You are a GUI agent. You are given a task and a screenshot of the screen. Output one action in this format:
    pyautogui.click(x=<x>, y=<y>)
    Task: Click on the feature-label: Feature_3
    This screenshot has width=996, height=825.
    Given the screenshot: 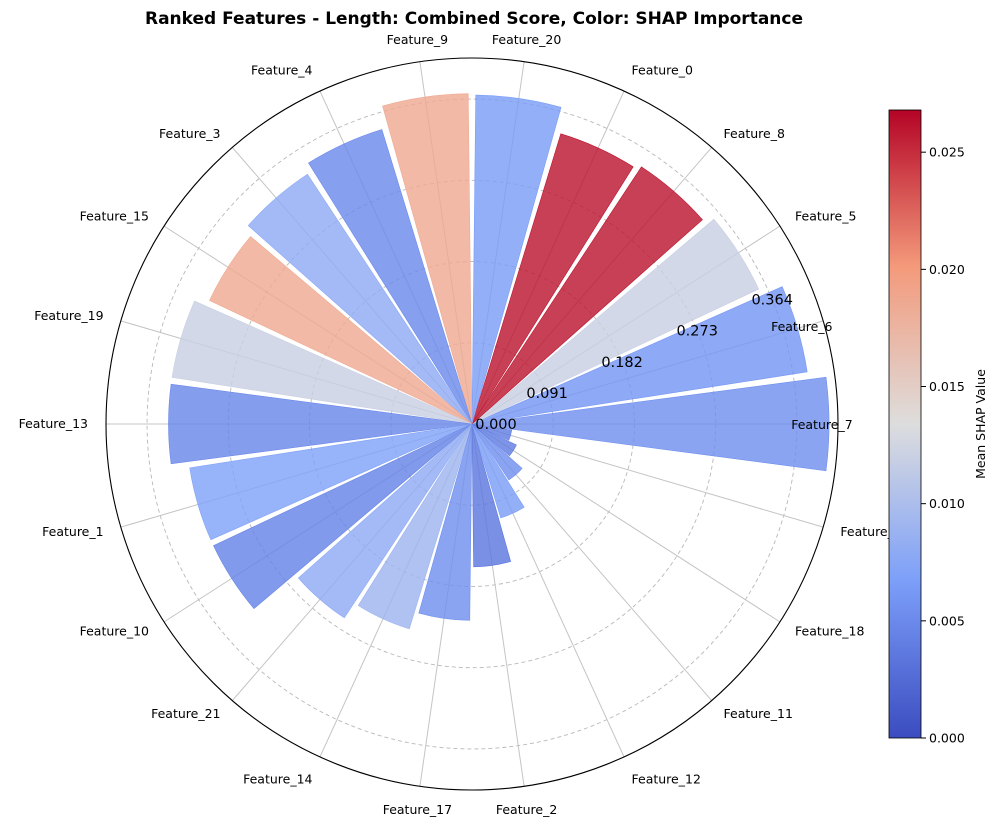 What is the action you would take?
    pyautogui.click(x=189, y=133)
    